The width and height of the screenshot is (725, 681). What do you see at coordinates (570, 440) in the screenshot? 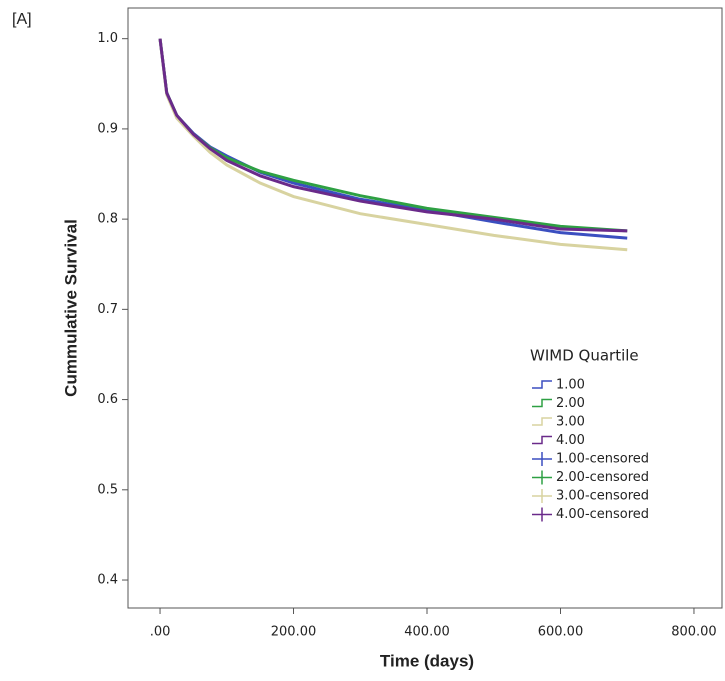
I see `legend-label: 4.00` at bounding box center [570, 440].